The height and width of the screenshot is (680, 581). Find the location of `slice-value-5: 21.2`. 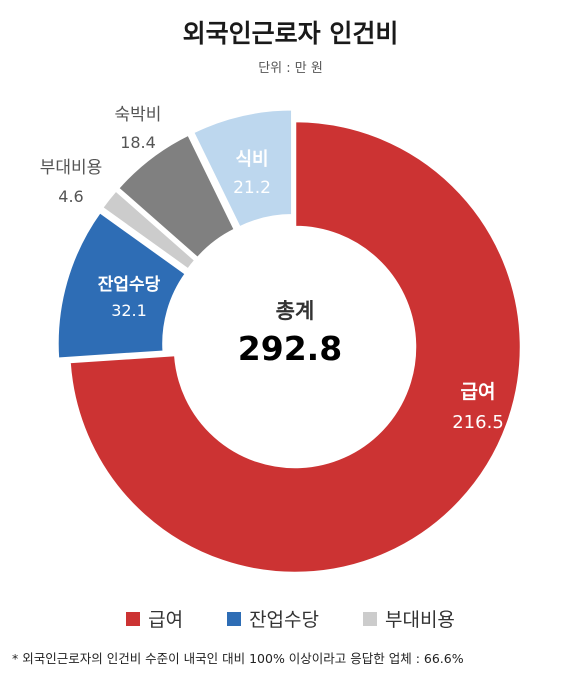

slice-value-5: 21.2 is located at coordinates (252, 188).